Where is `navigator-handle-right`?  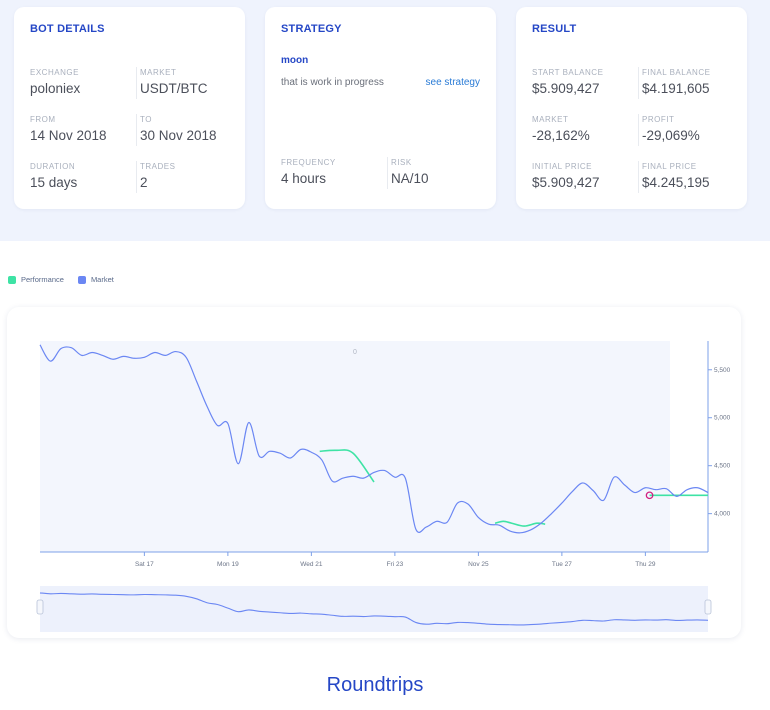 navigator-handle-right is located at coordinates (708, 607).